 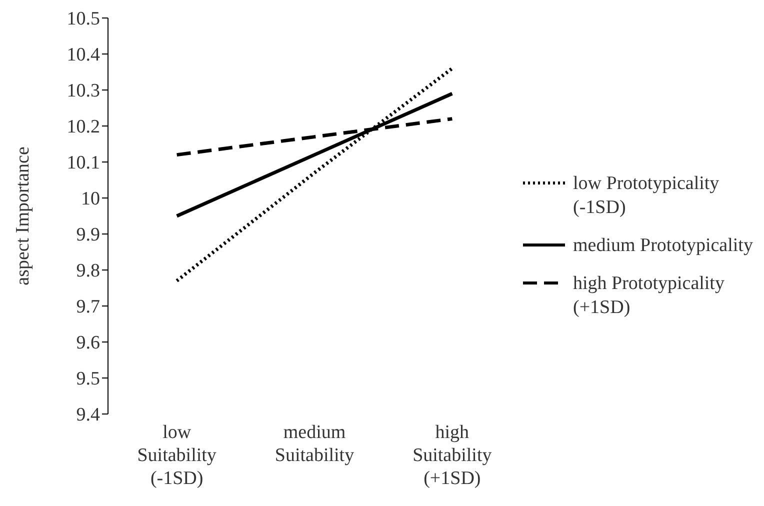 I want to click on x-tick-label: low Suitability (-1SD), so click(x=177, y=455).